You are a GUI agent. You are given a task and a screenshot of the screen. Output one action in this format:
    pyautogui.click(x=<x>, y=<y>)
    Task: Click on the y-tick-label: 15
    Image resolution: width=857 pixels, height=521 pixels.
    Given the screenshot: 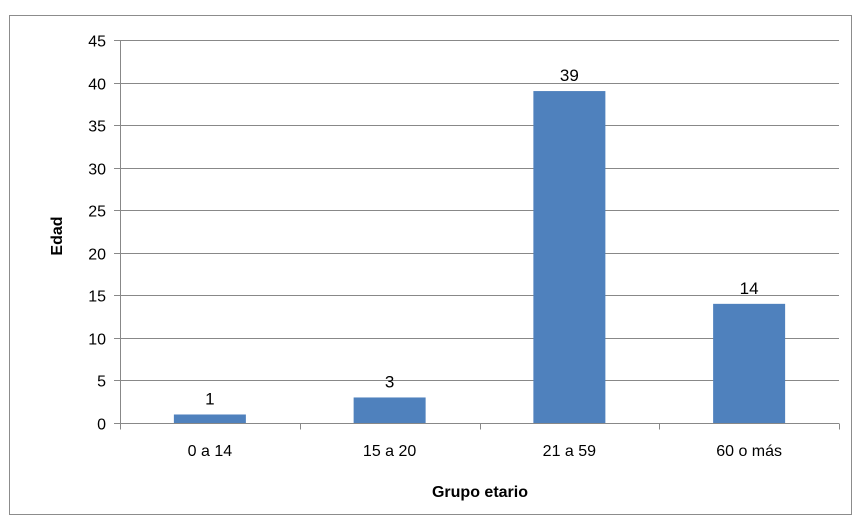 What is the action you would take?
    pyautogui.click(x=97, y=297)
    